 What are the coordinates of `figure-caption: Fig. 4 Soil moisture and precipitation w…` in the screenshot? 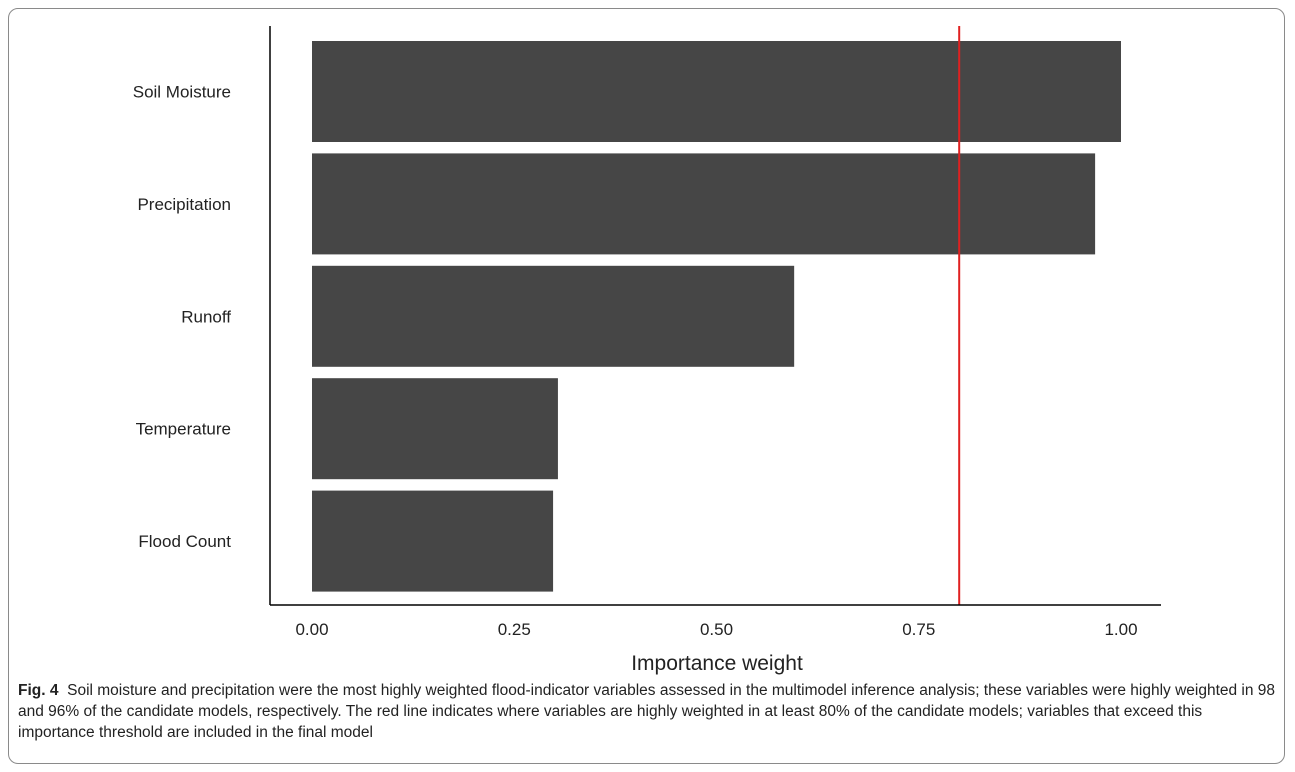 It's located at (649, 711).